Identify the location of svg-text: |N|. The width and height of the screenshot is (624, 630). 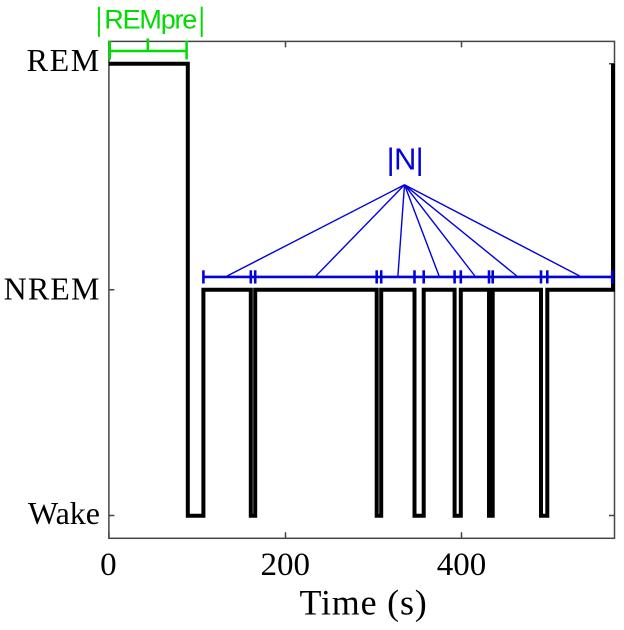
(405, 159).